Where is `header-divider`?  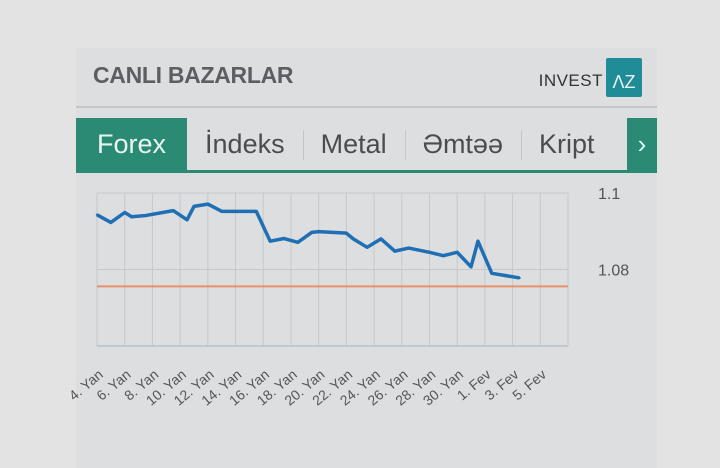 header-divider is located at coordinates (366, 107).